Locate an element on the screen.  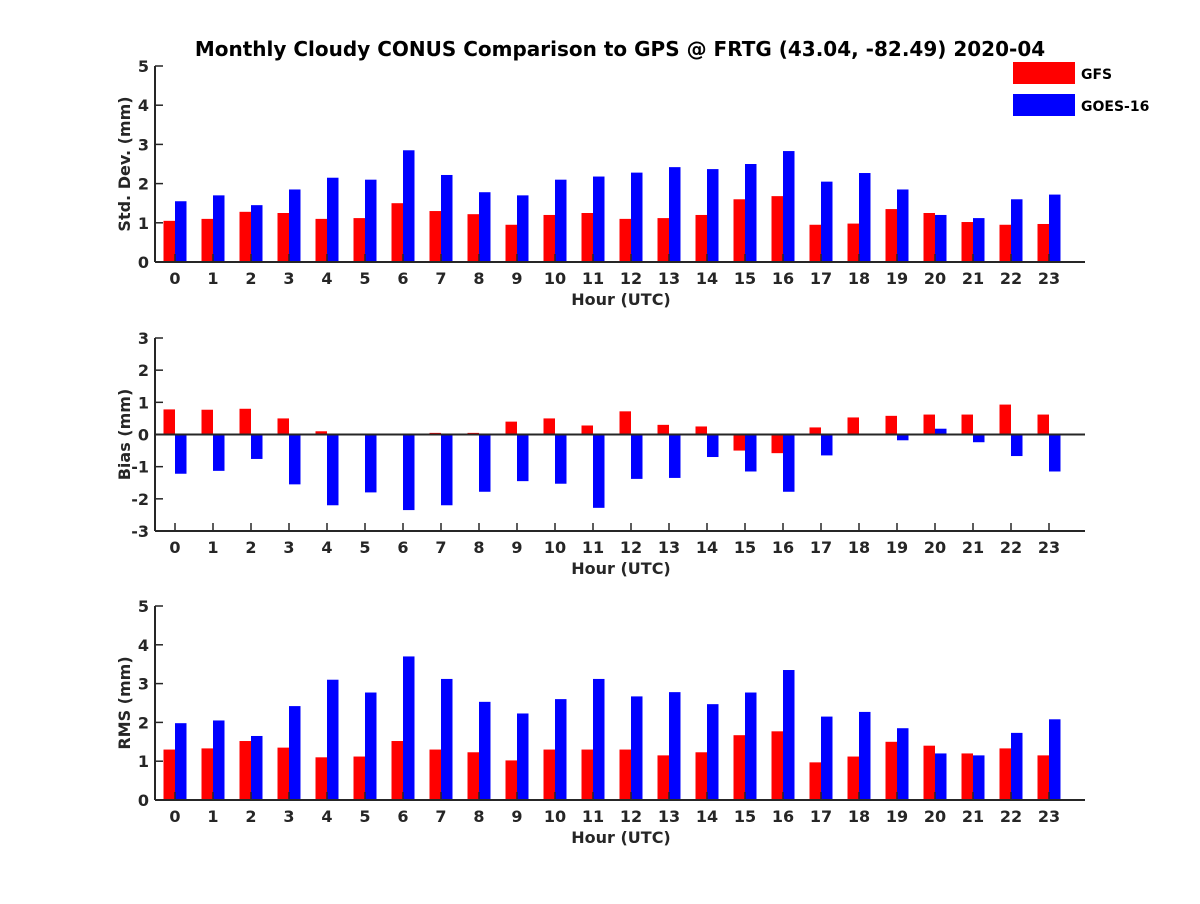
bias-x-tick-label: 14 is located at coordinates (707, 547).